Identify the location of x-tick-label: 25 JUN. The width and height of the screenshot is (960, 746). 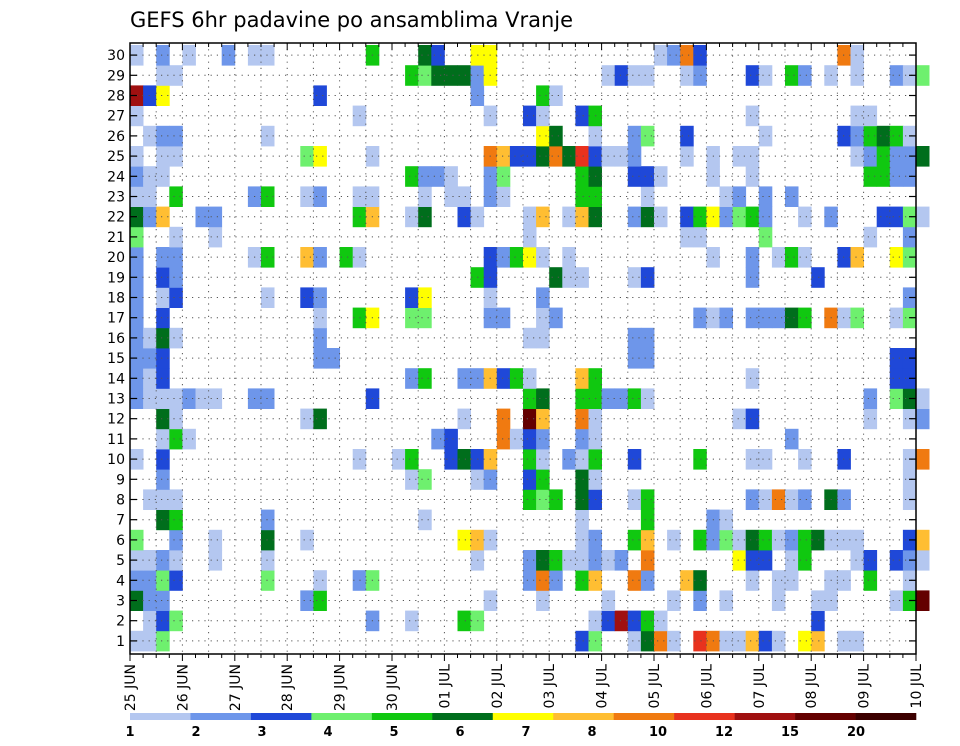
(131, 687).